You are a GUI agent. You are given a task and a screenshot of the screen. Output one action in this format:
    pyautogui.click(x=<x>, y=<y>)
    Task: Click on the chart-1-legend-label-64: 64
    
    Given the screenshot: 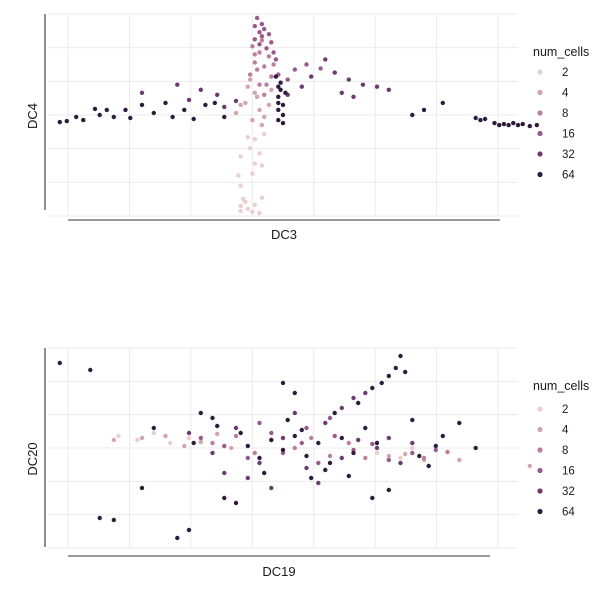 What is the action you would take?
    pyautogui.click(x=568, y=176)
    